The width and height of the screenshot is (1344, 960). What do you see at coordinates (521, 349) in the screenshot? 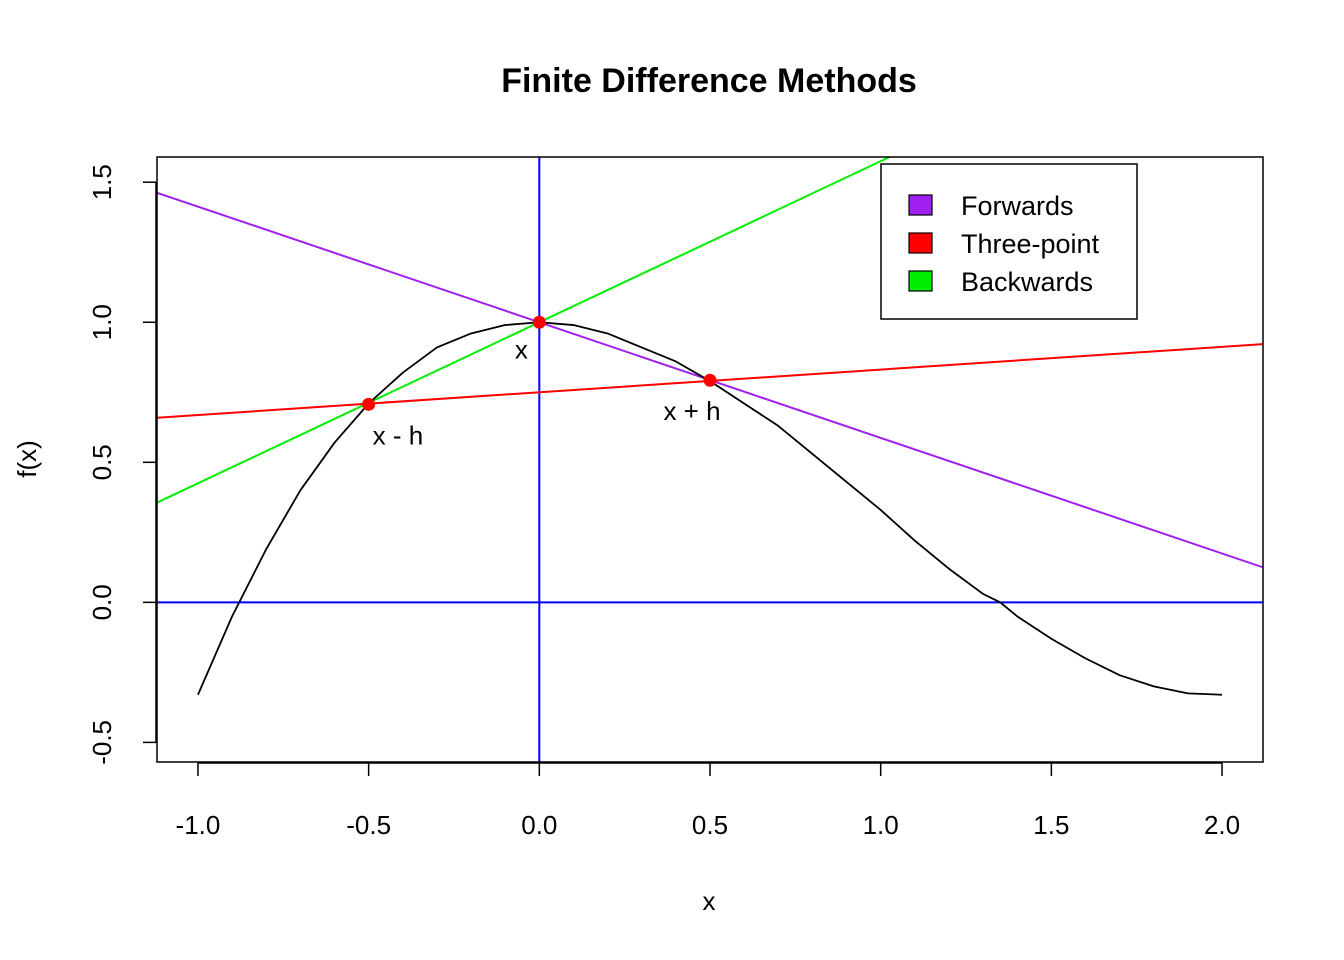
I see `point-label-x: x` at bounding box center [521, 349].